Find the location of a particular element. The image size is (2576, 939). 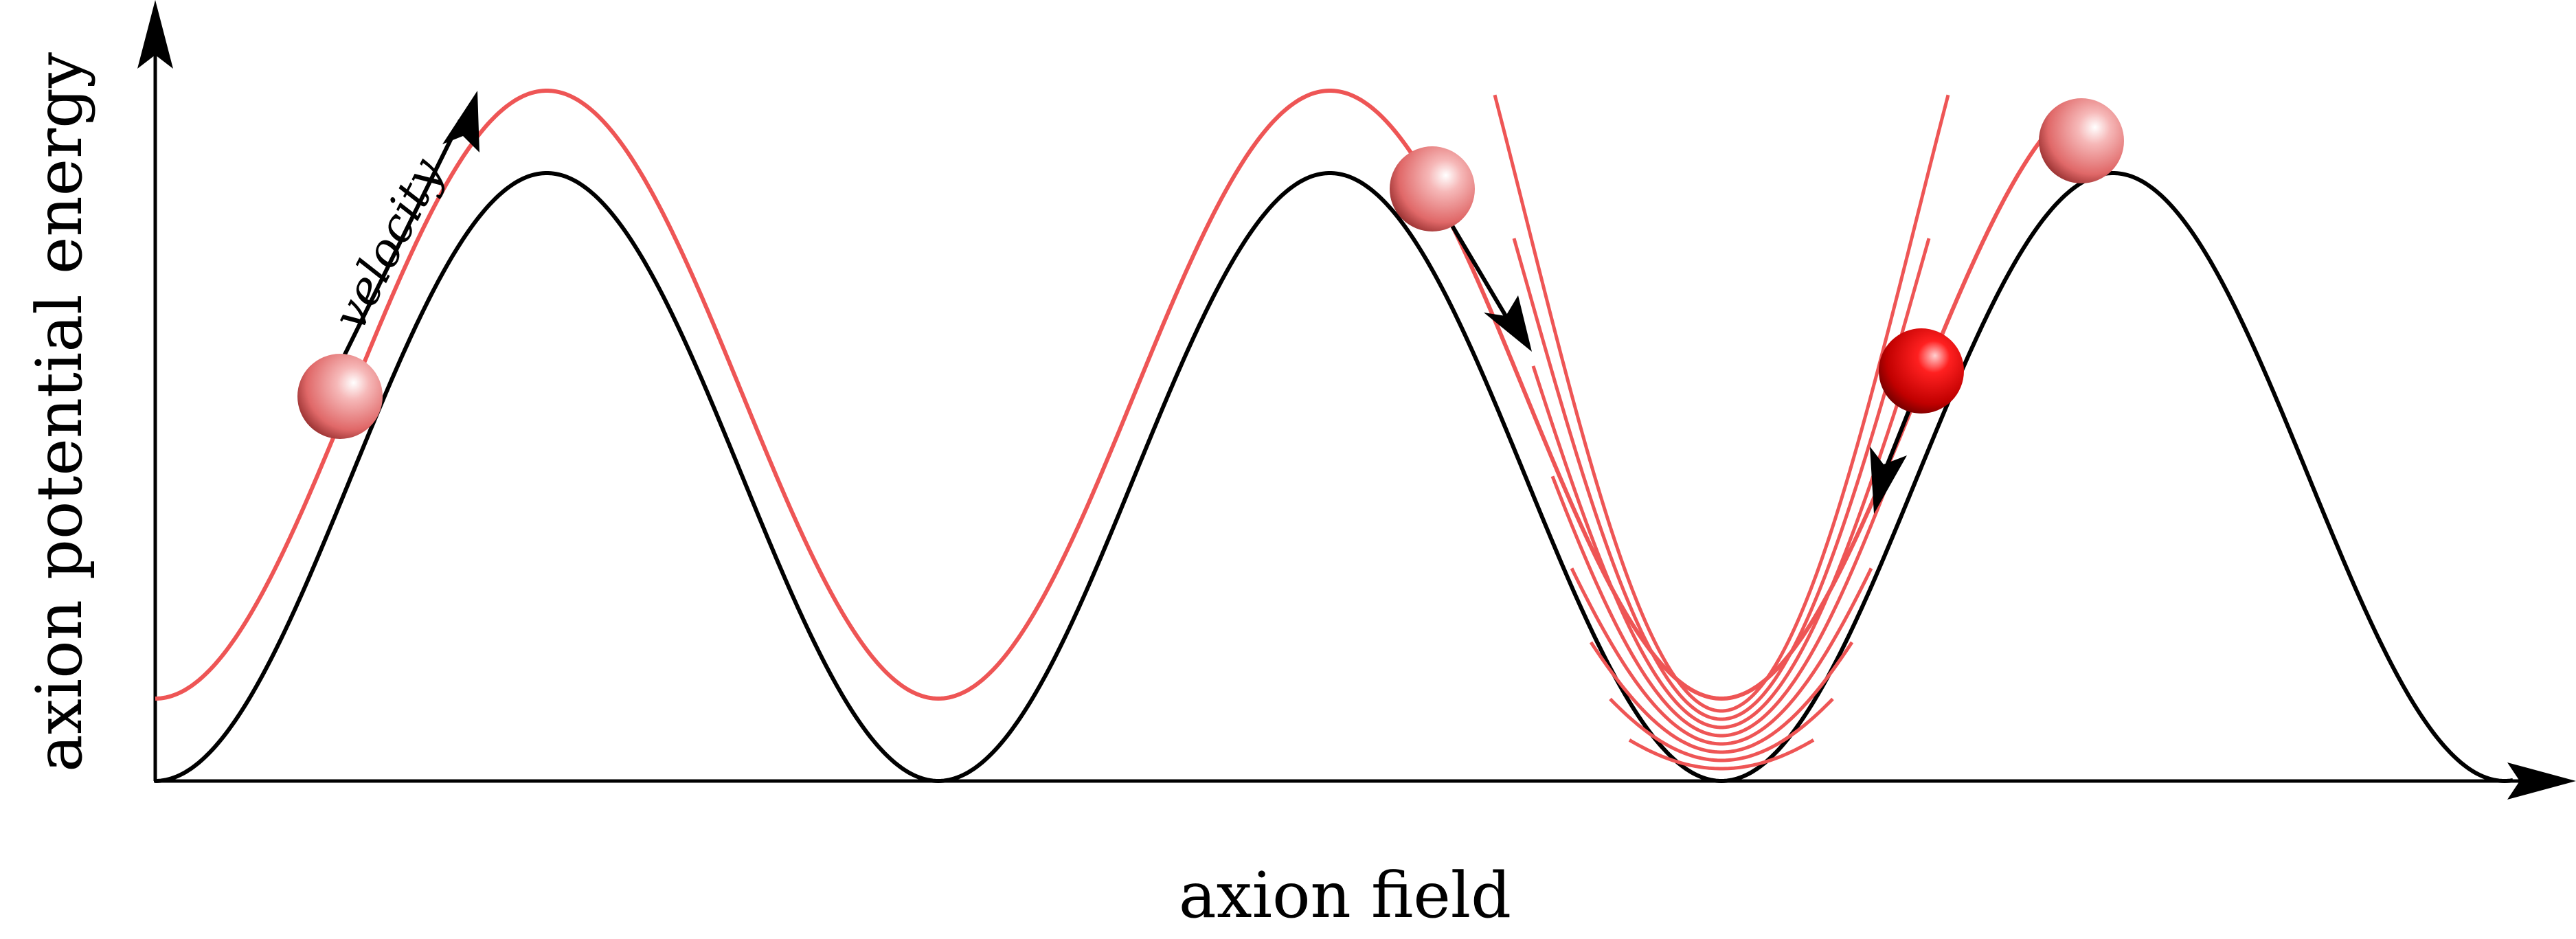

damped-oscillation-lines is located at coordinates (1721, 432).